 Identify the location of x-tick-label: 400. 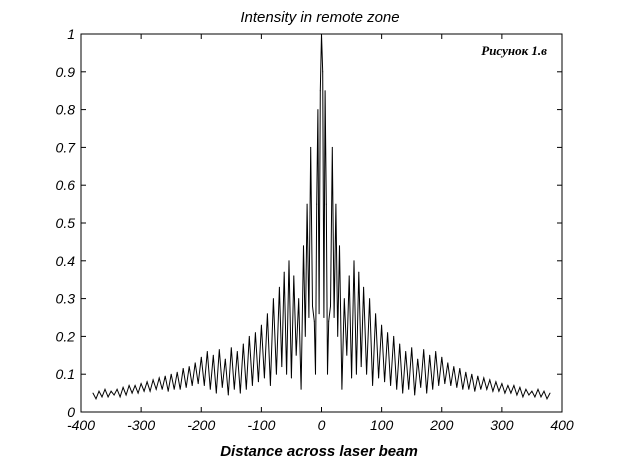
(562, 425).